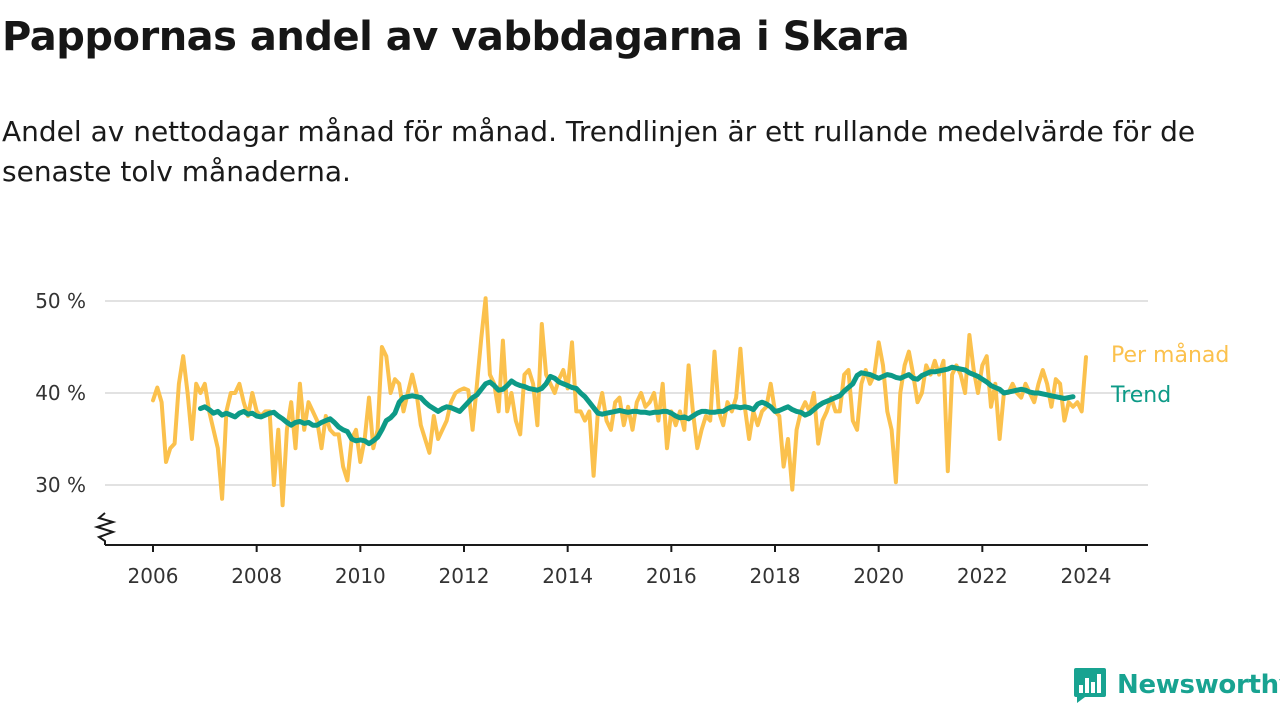 This screenshot has width=1280, height=720. What do you see at coordinates (1198, 685) in the screenshot?
I see `brand-name: Newsworthy` at bounding box center [1198, 685].